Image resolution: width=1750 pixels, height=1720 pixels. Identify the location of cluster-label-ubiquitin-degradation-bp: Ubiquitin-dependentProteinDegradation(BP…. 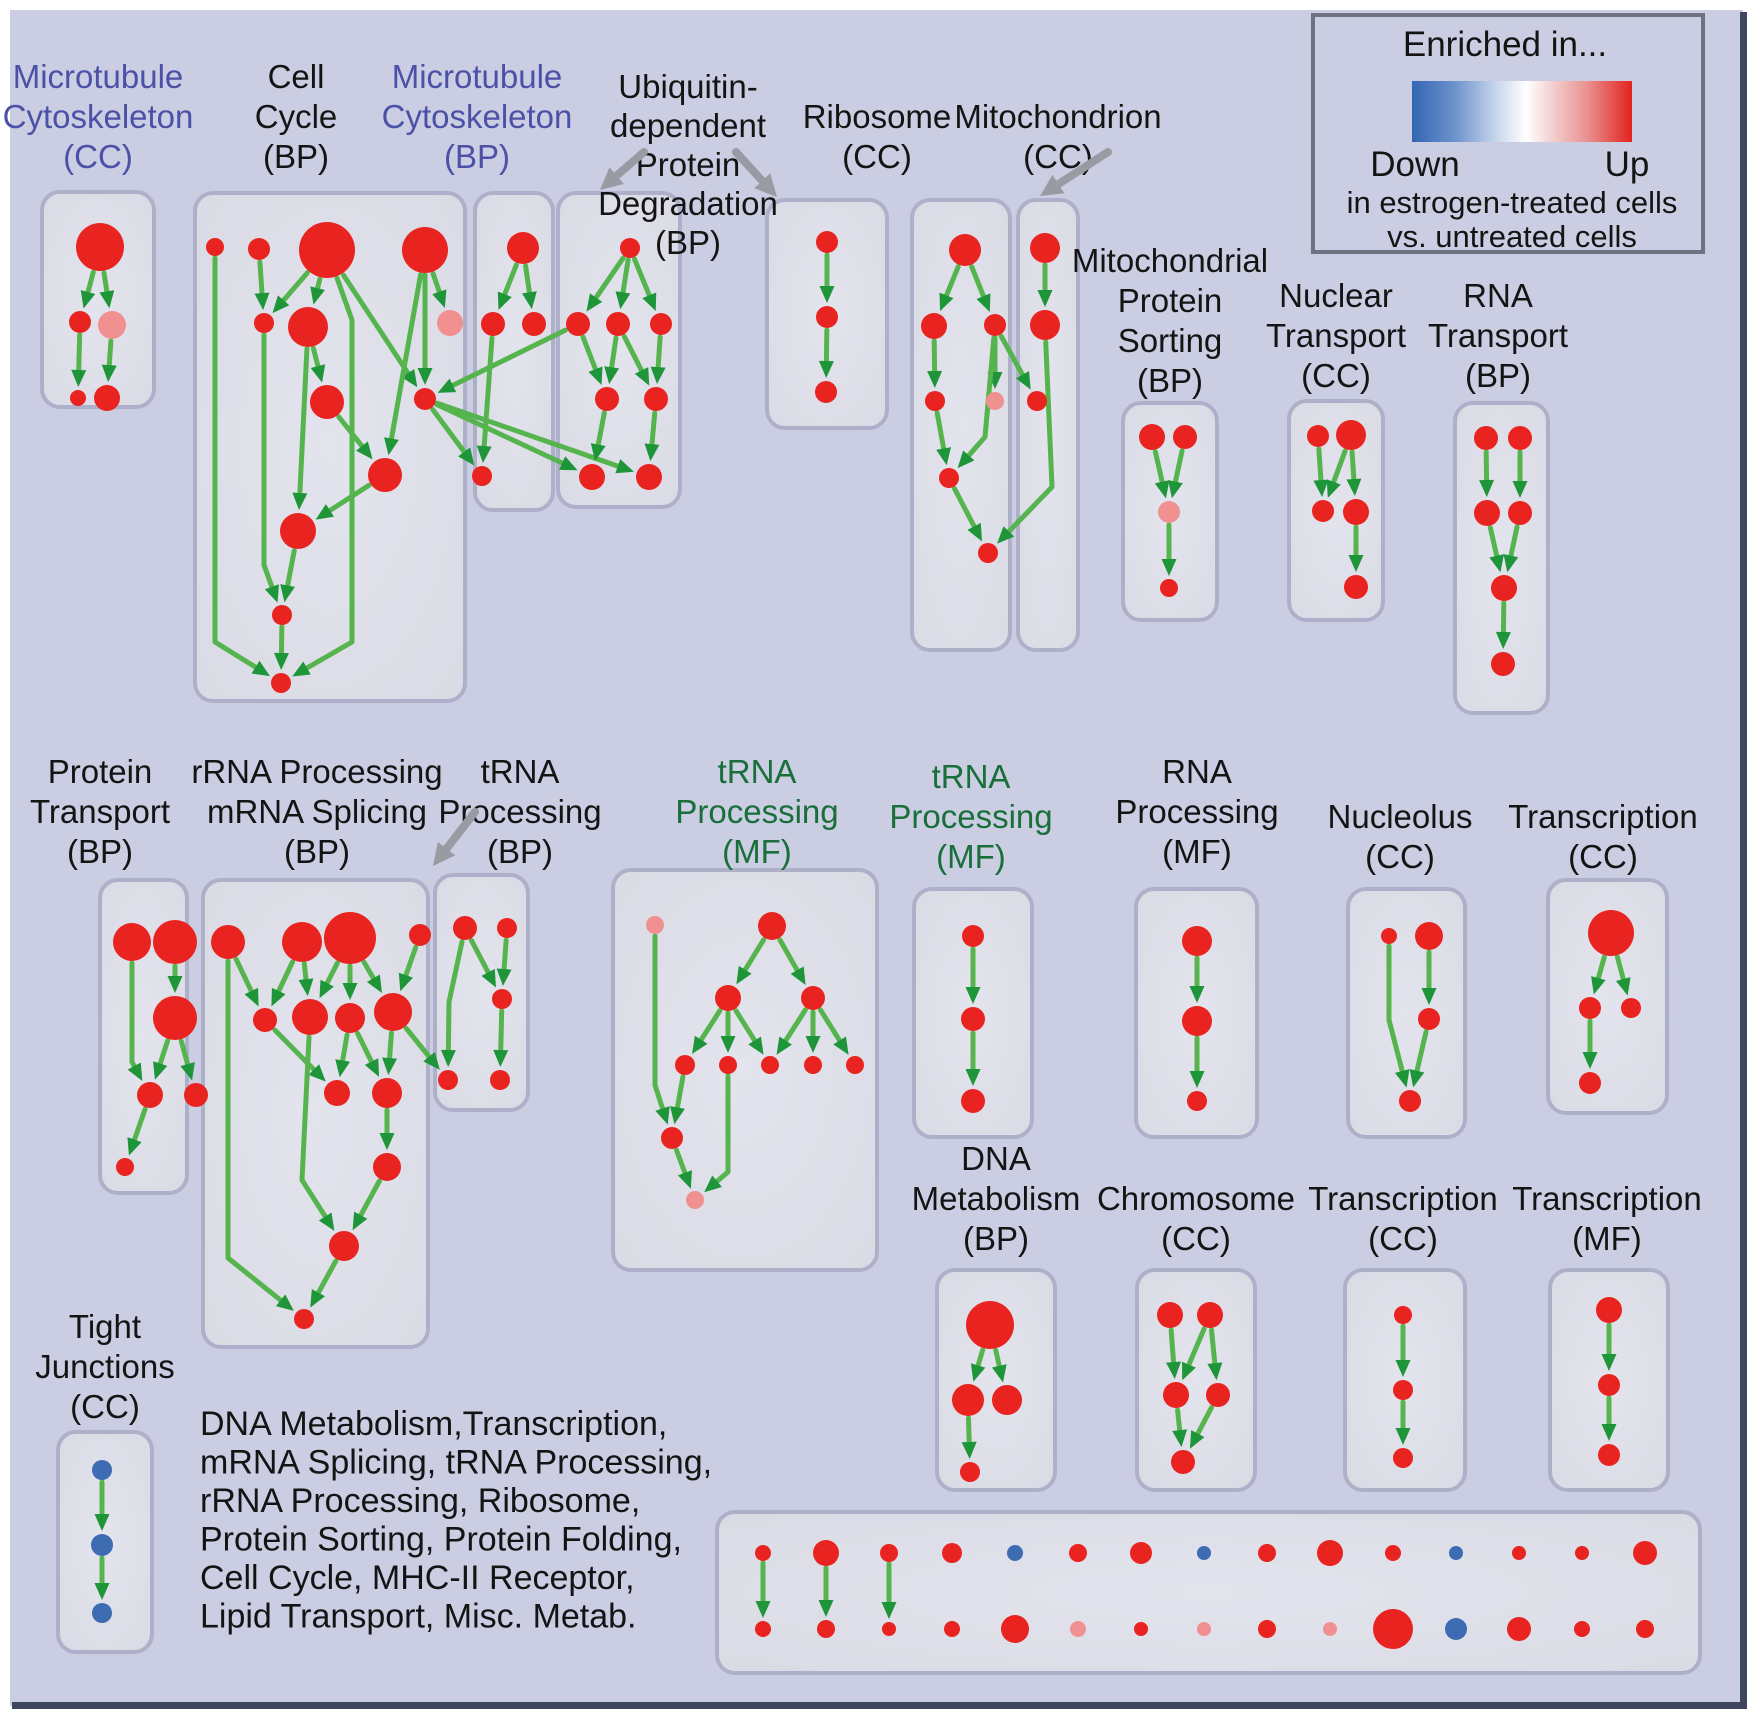
(688, 164).